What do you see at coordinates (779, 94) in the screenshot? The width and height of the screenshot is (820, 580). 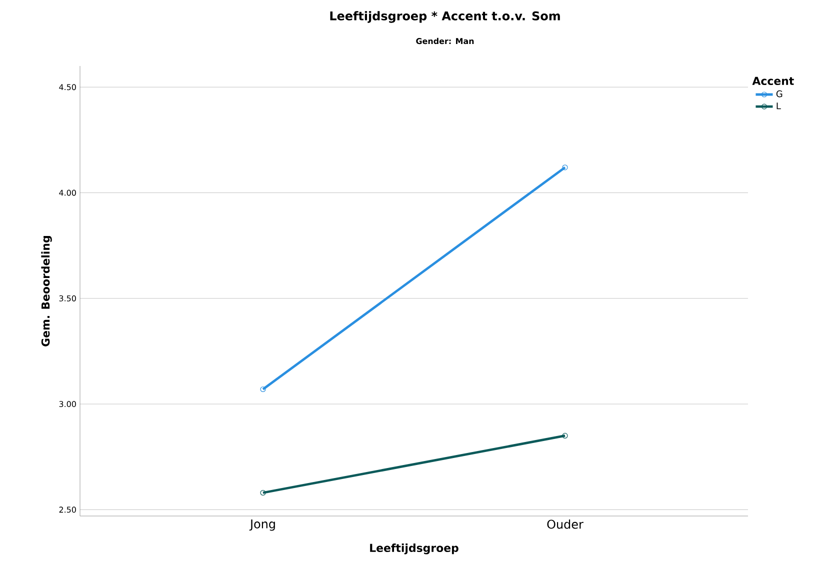 I see `legend-label: G` at bounding box center [779, 94].